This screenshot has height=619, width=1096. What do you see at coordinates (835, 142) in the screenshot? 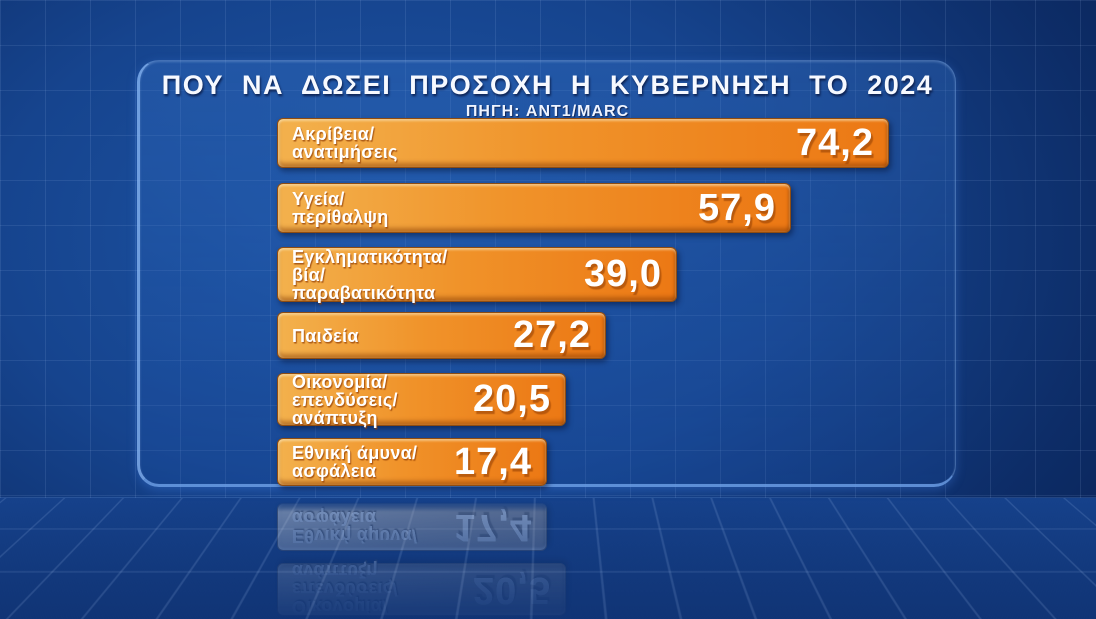
I see `bar-value: 74,2` at bounding box center [835, 142].